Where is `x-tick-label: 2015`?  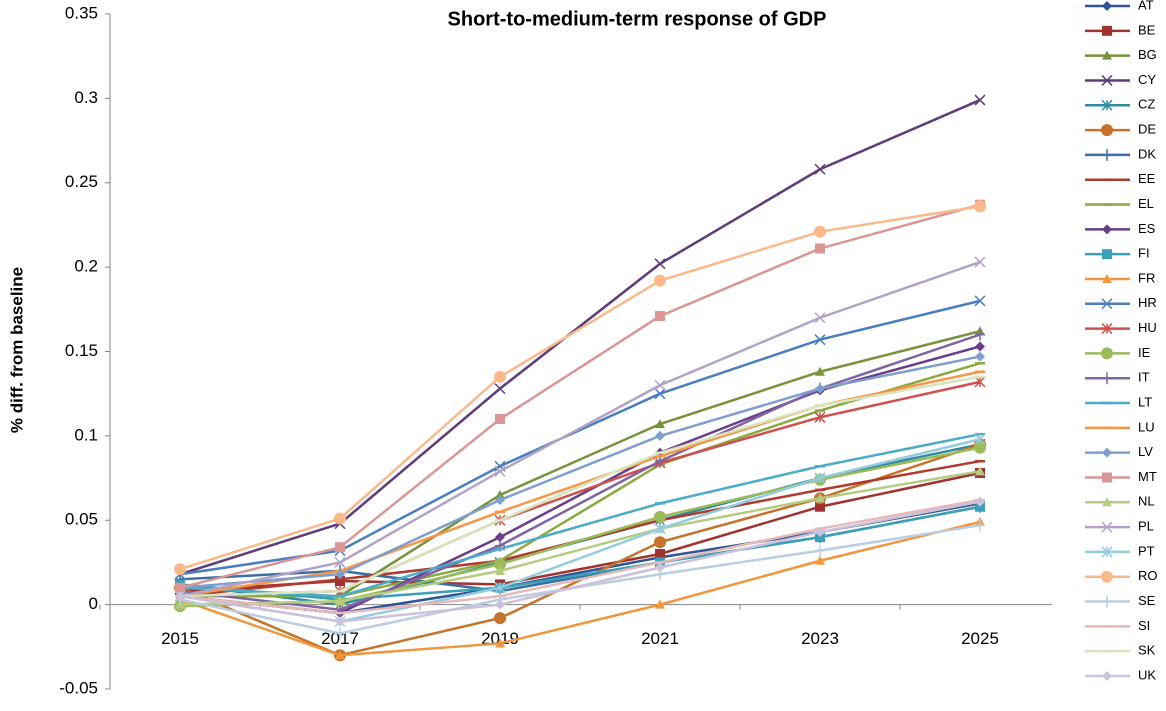
x-tick-label: 2015 is located at coordinates (180, 638).